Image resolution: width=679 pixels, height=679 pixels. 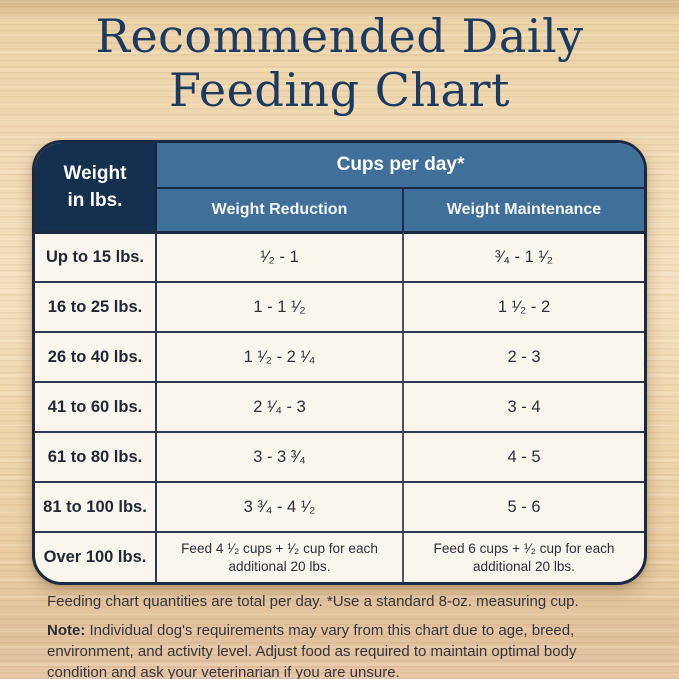 What do you see at coordinates (280, 456) in the screenshot?
I see `reduction-value-cell: 3 - 3 ³⁄₄` at bounding box center [280, 456].